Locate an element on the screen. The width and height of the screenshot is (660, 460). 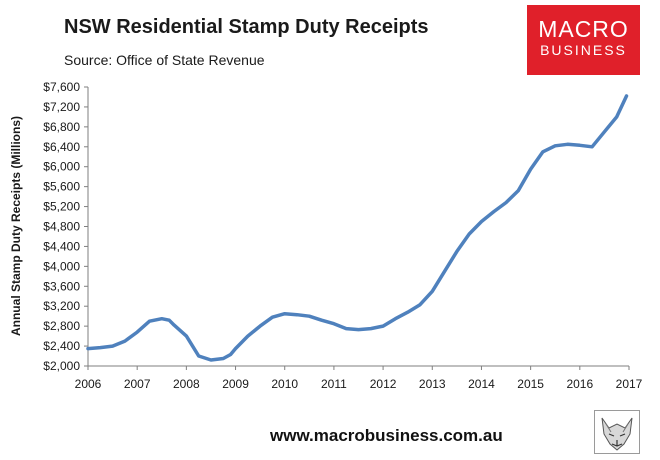
logo-line2: BUSINESS is located at coordinates (583, 50).